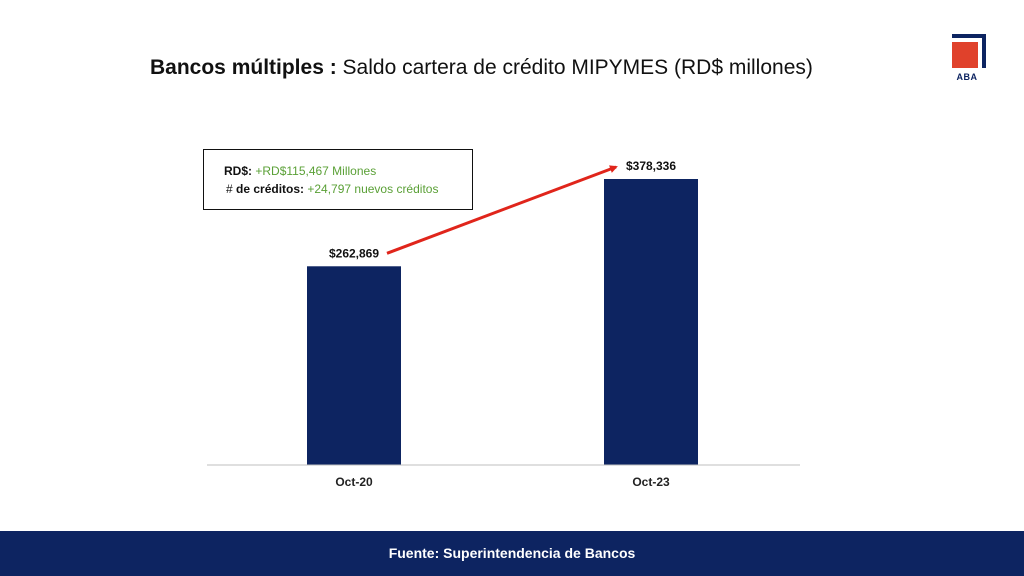 The height and width of the screenshot is (576, 1024). I want to click on trend-arrow, so click(502, 210).